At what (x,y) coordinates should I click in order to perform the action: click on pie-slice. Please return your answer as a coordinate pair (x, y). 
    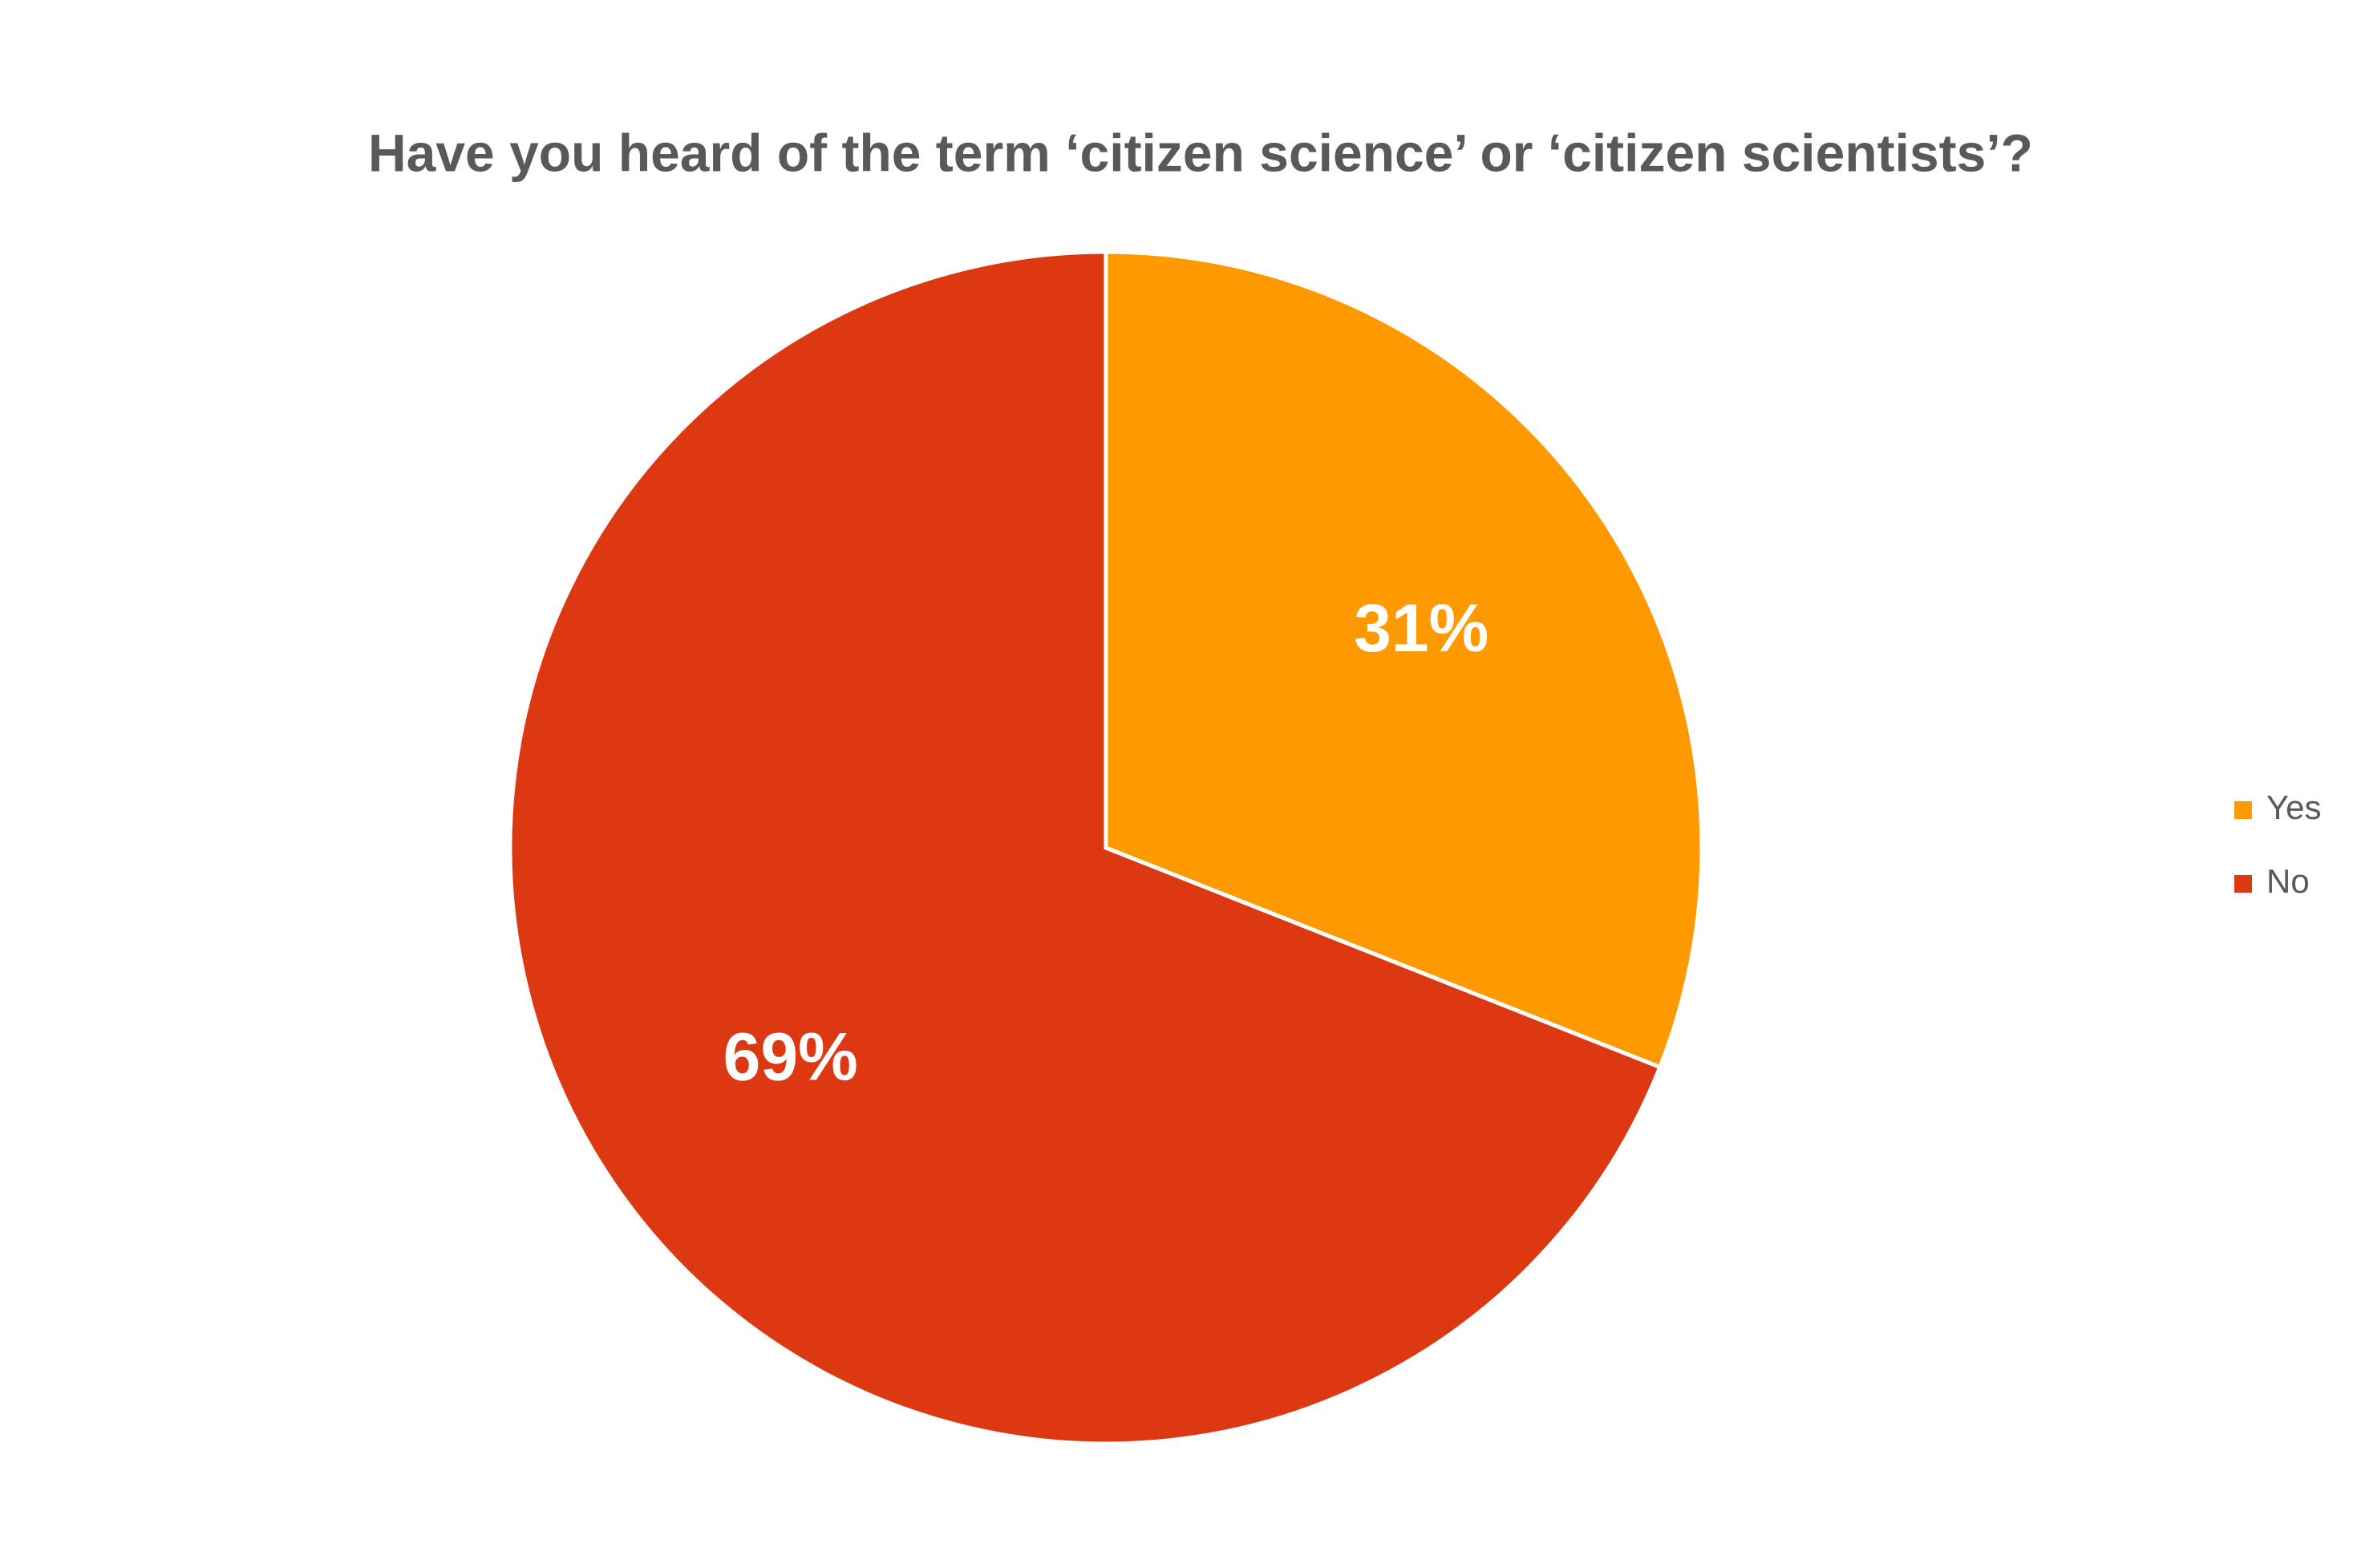
    Looking at the image, I should click on (1404, 660).